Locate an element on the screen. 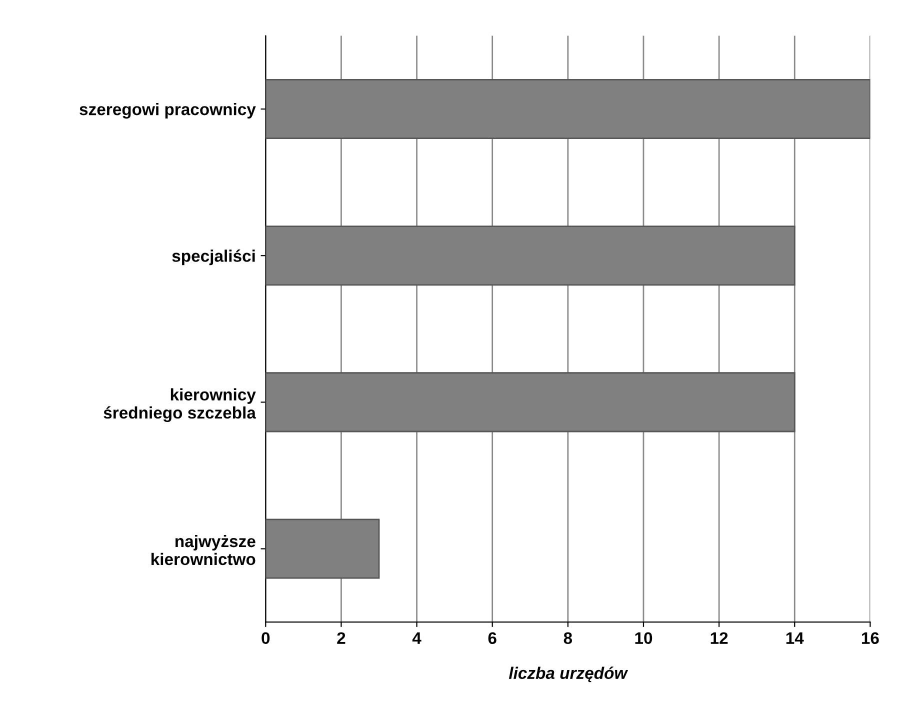 Image resolution: width=916 pixels, height=715 pixels. x-tick-label: 12 is located at coordinates (719, 638).